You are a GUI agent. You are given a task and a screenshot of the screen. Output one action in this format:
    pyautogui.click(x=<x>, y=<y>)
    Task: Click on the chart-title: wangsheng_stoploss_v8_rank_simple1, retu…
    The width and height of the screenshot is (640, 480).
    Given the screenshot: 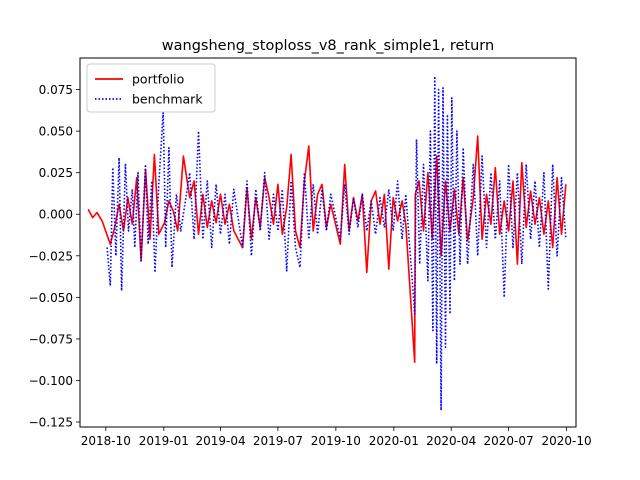 What is the action you would take?
    pyautogui.click(x=328, y=46)
    